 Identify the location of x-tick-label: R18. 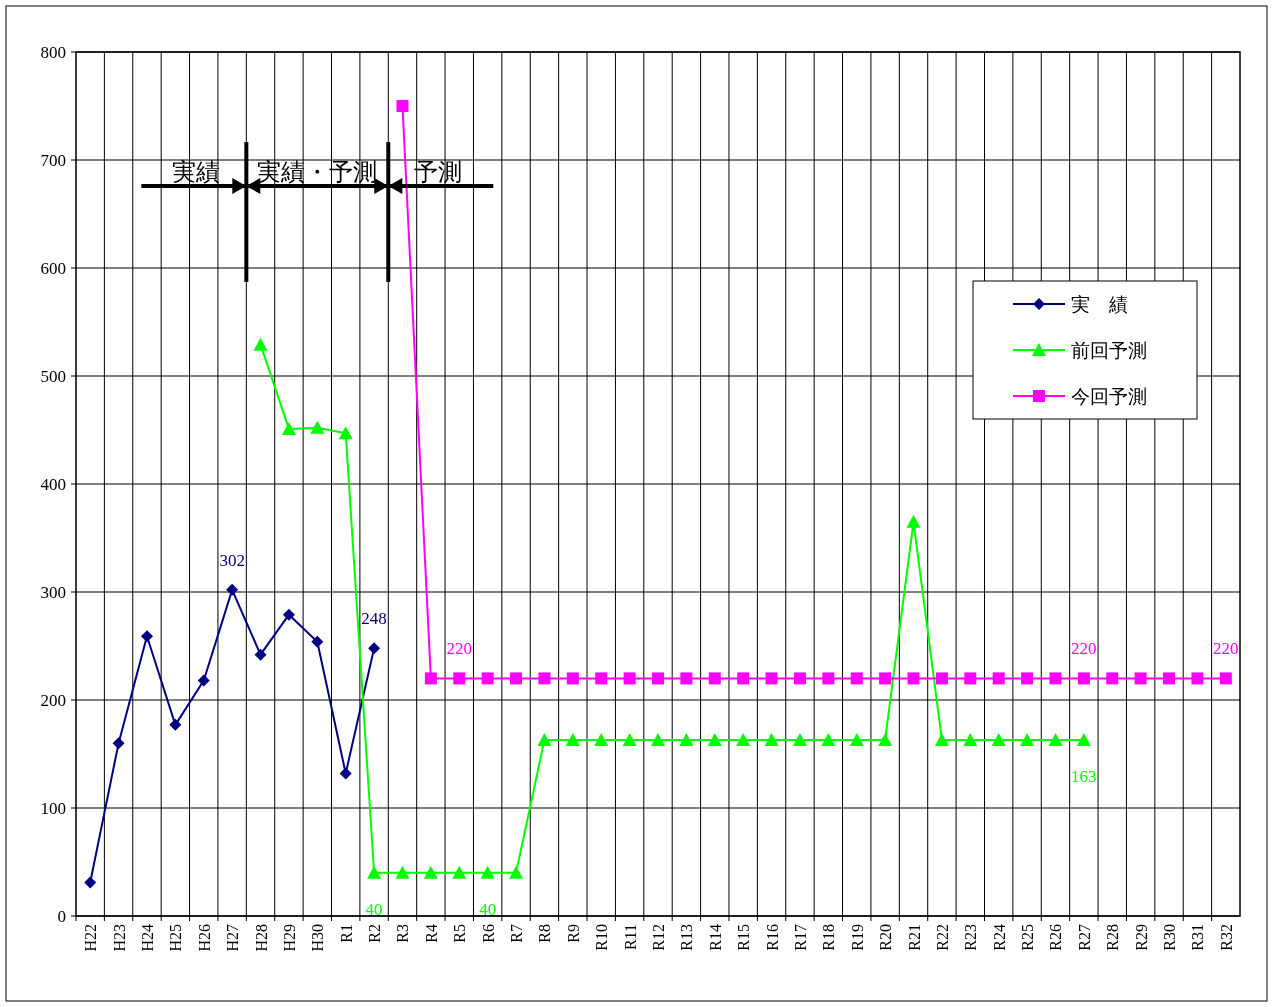
(829, 937).